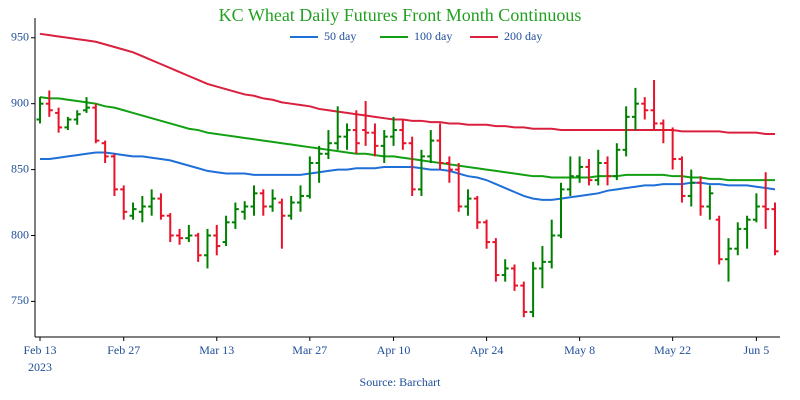 This screenshot has width=800, height=400. Describe the element at coordinates (20, 168) in the screenshot. I see `y-tick-label: 850` at that location.